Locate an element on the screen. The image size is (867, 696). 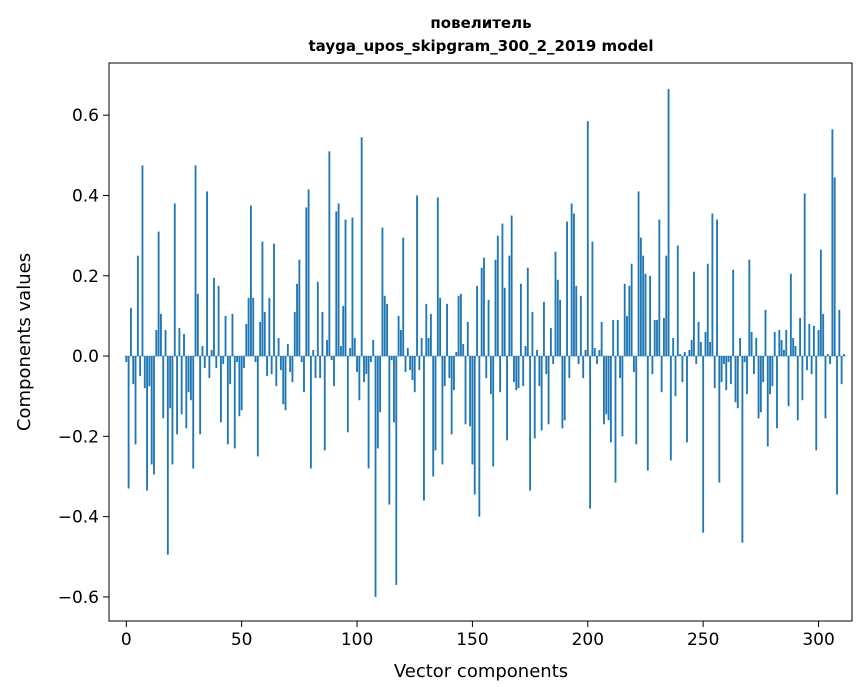
x-tick-label: 200 is located at coordinates (588, 640).